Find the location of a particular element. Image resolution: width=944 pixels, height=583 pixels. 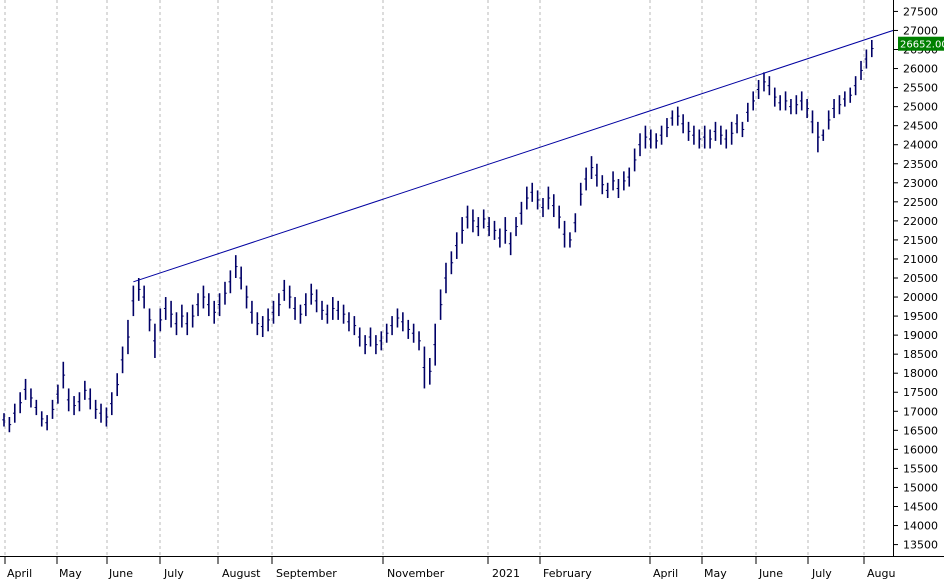

x-tick-label: Augu is located at coordinates (881, 573).